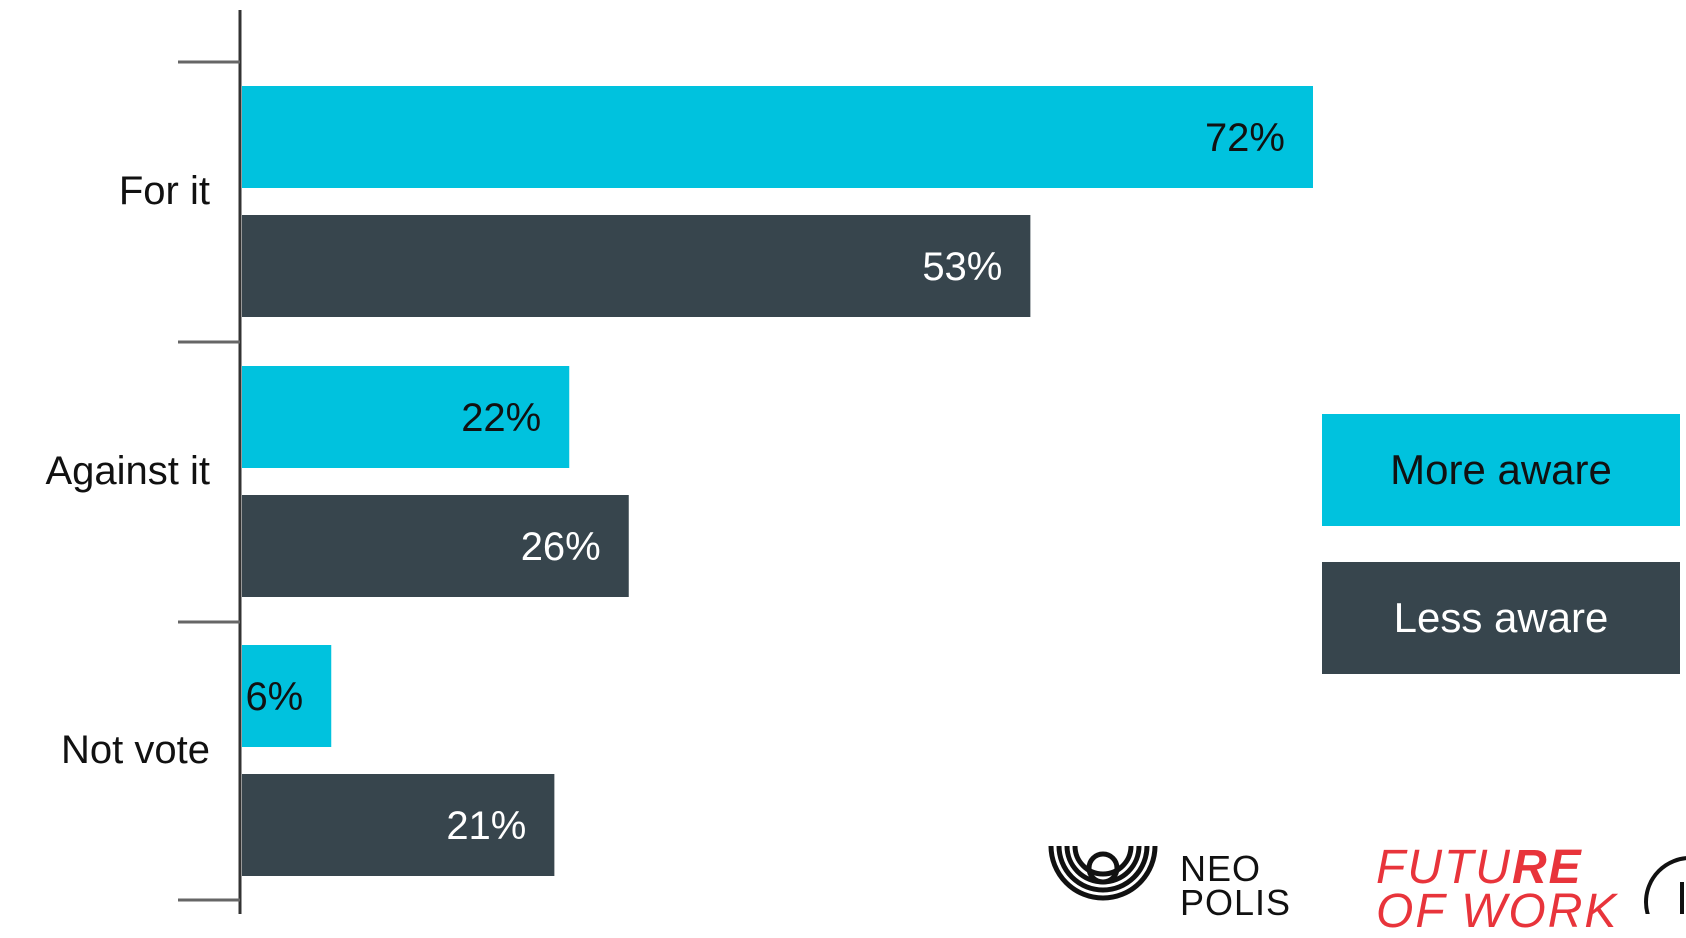 This screenshot has height=938, width=1686. What do you see at coordinates (1221, 868) in the screenshot?
I see `neopolis-logo-line1: NEO` at bounding box center [1221, 868].